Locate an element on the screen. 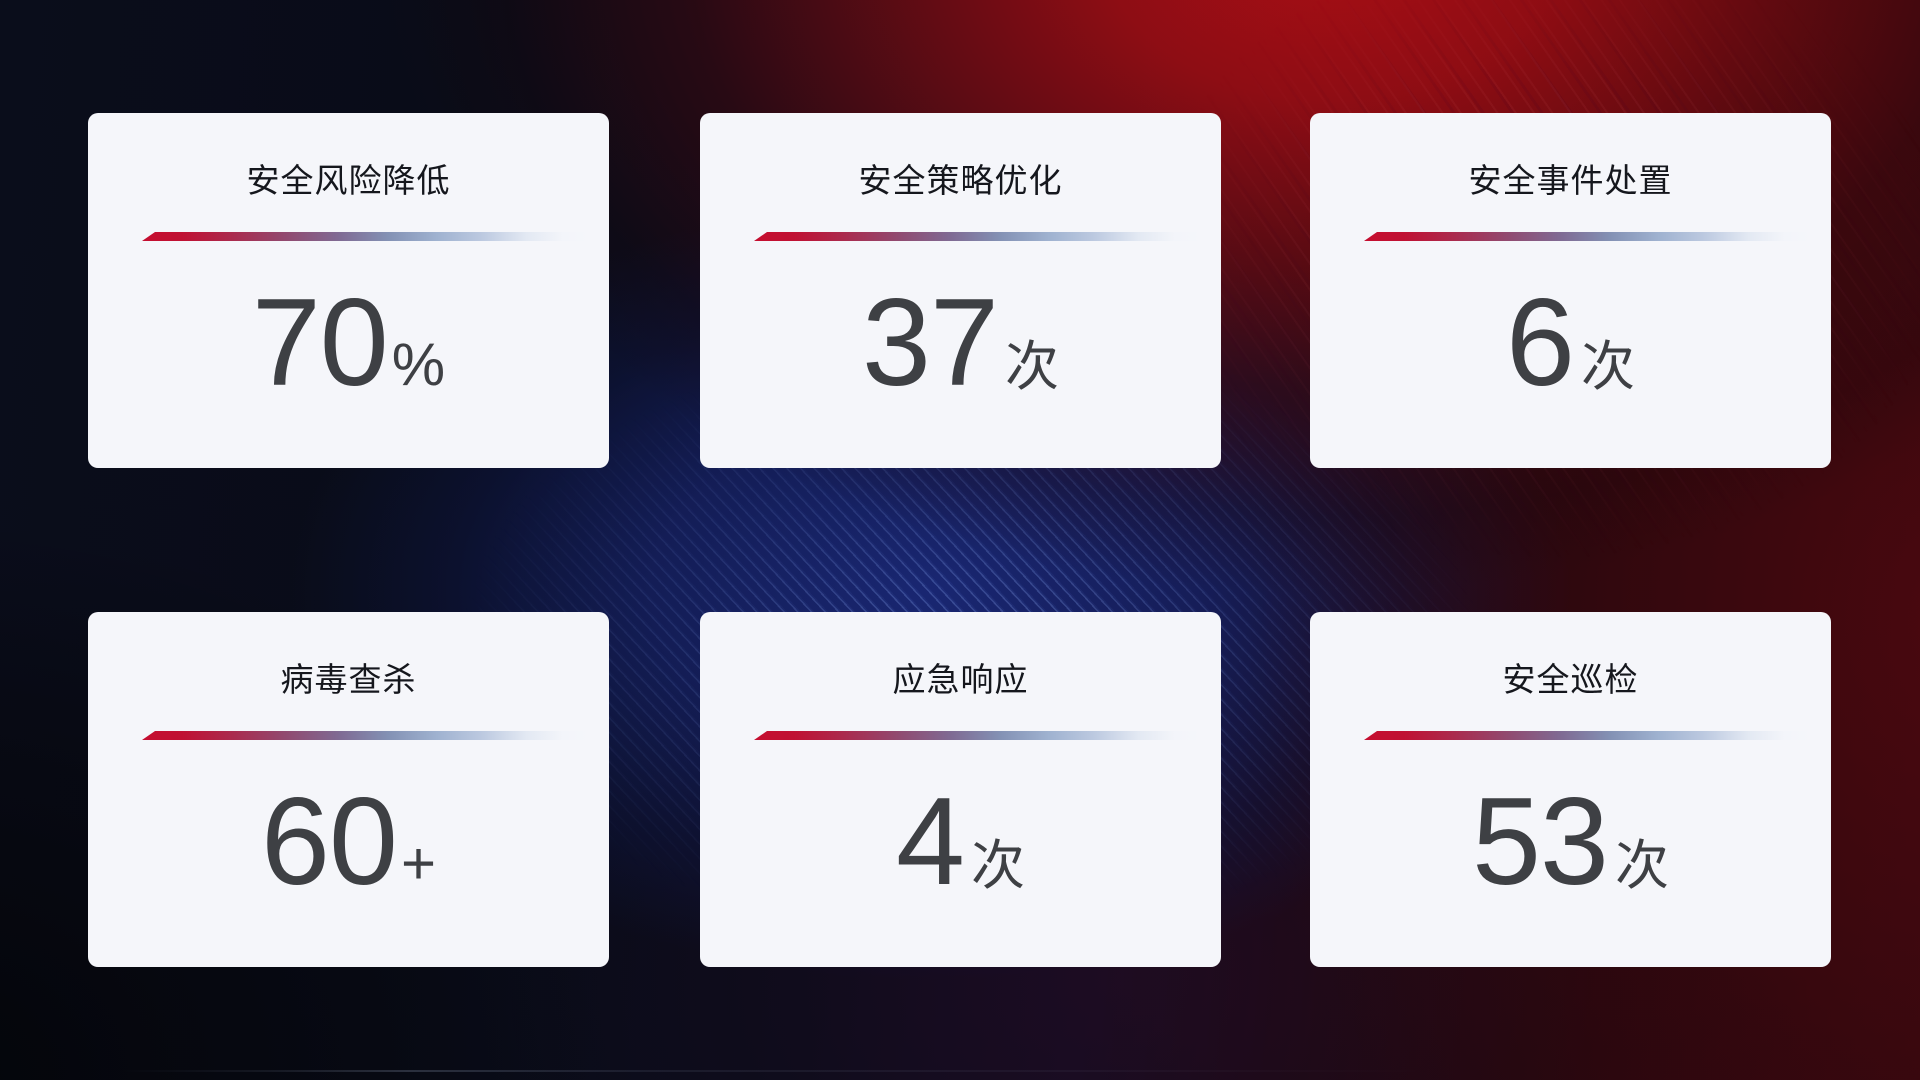 This screenshot has width=1920, height=1080. stat-card-security-policy-optimization: 安全策略优化 37 次 is located at coordinates (960, 290).